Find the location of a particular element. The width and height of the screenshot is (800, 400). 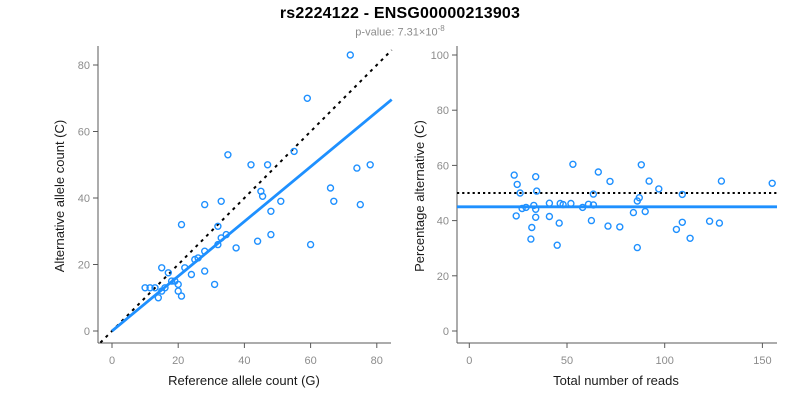

x-tick-label: 150 is located at coordinates (762, 361).